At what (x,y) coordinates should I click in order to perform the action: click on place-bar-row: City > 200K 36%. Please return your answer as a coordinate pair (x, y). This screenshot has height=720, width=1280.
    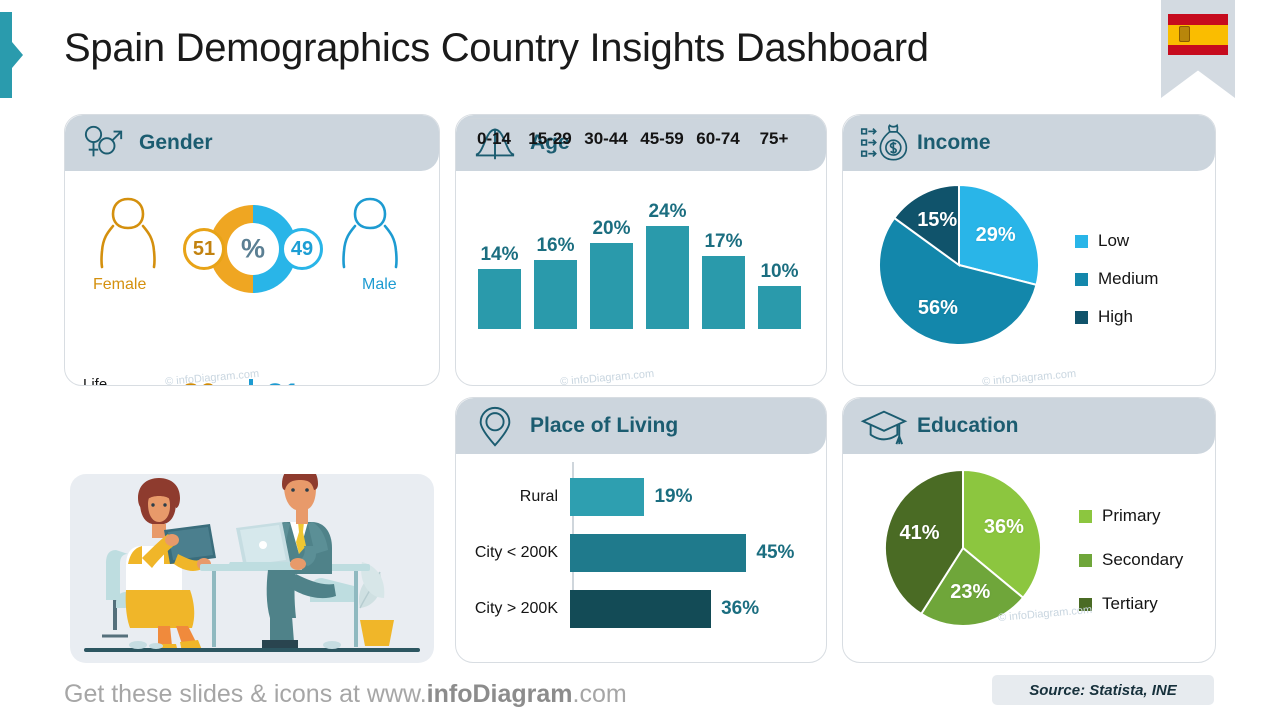
    Looking at the image, I should click on (642, 609).